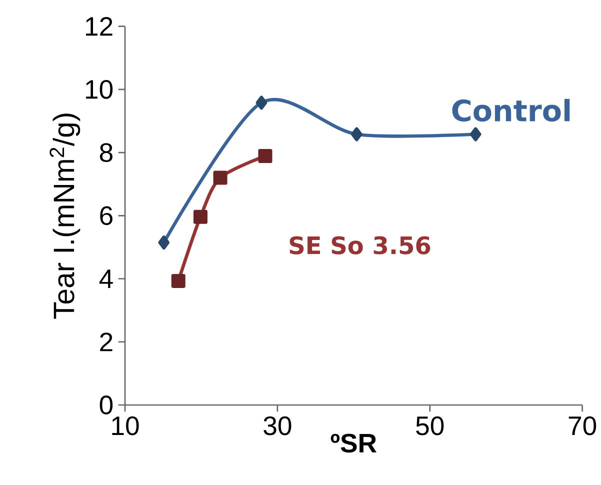 This screenshot has width=601, height=485. I want to click on text: SE So 3.56, so click(360, 245).